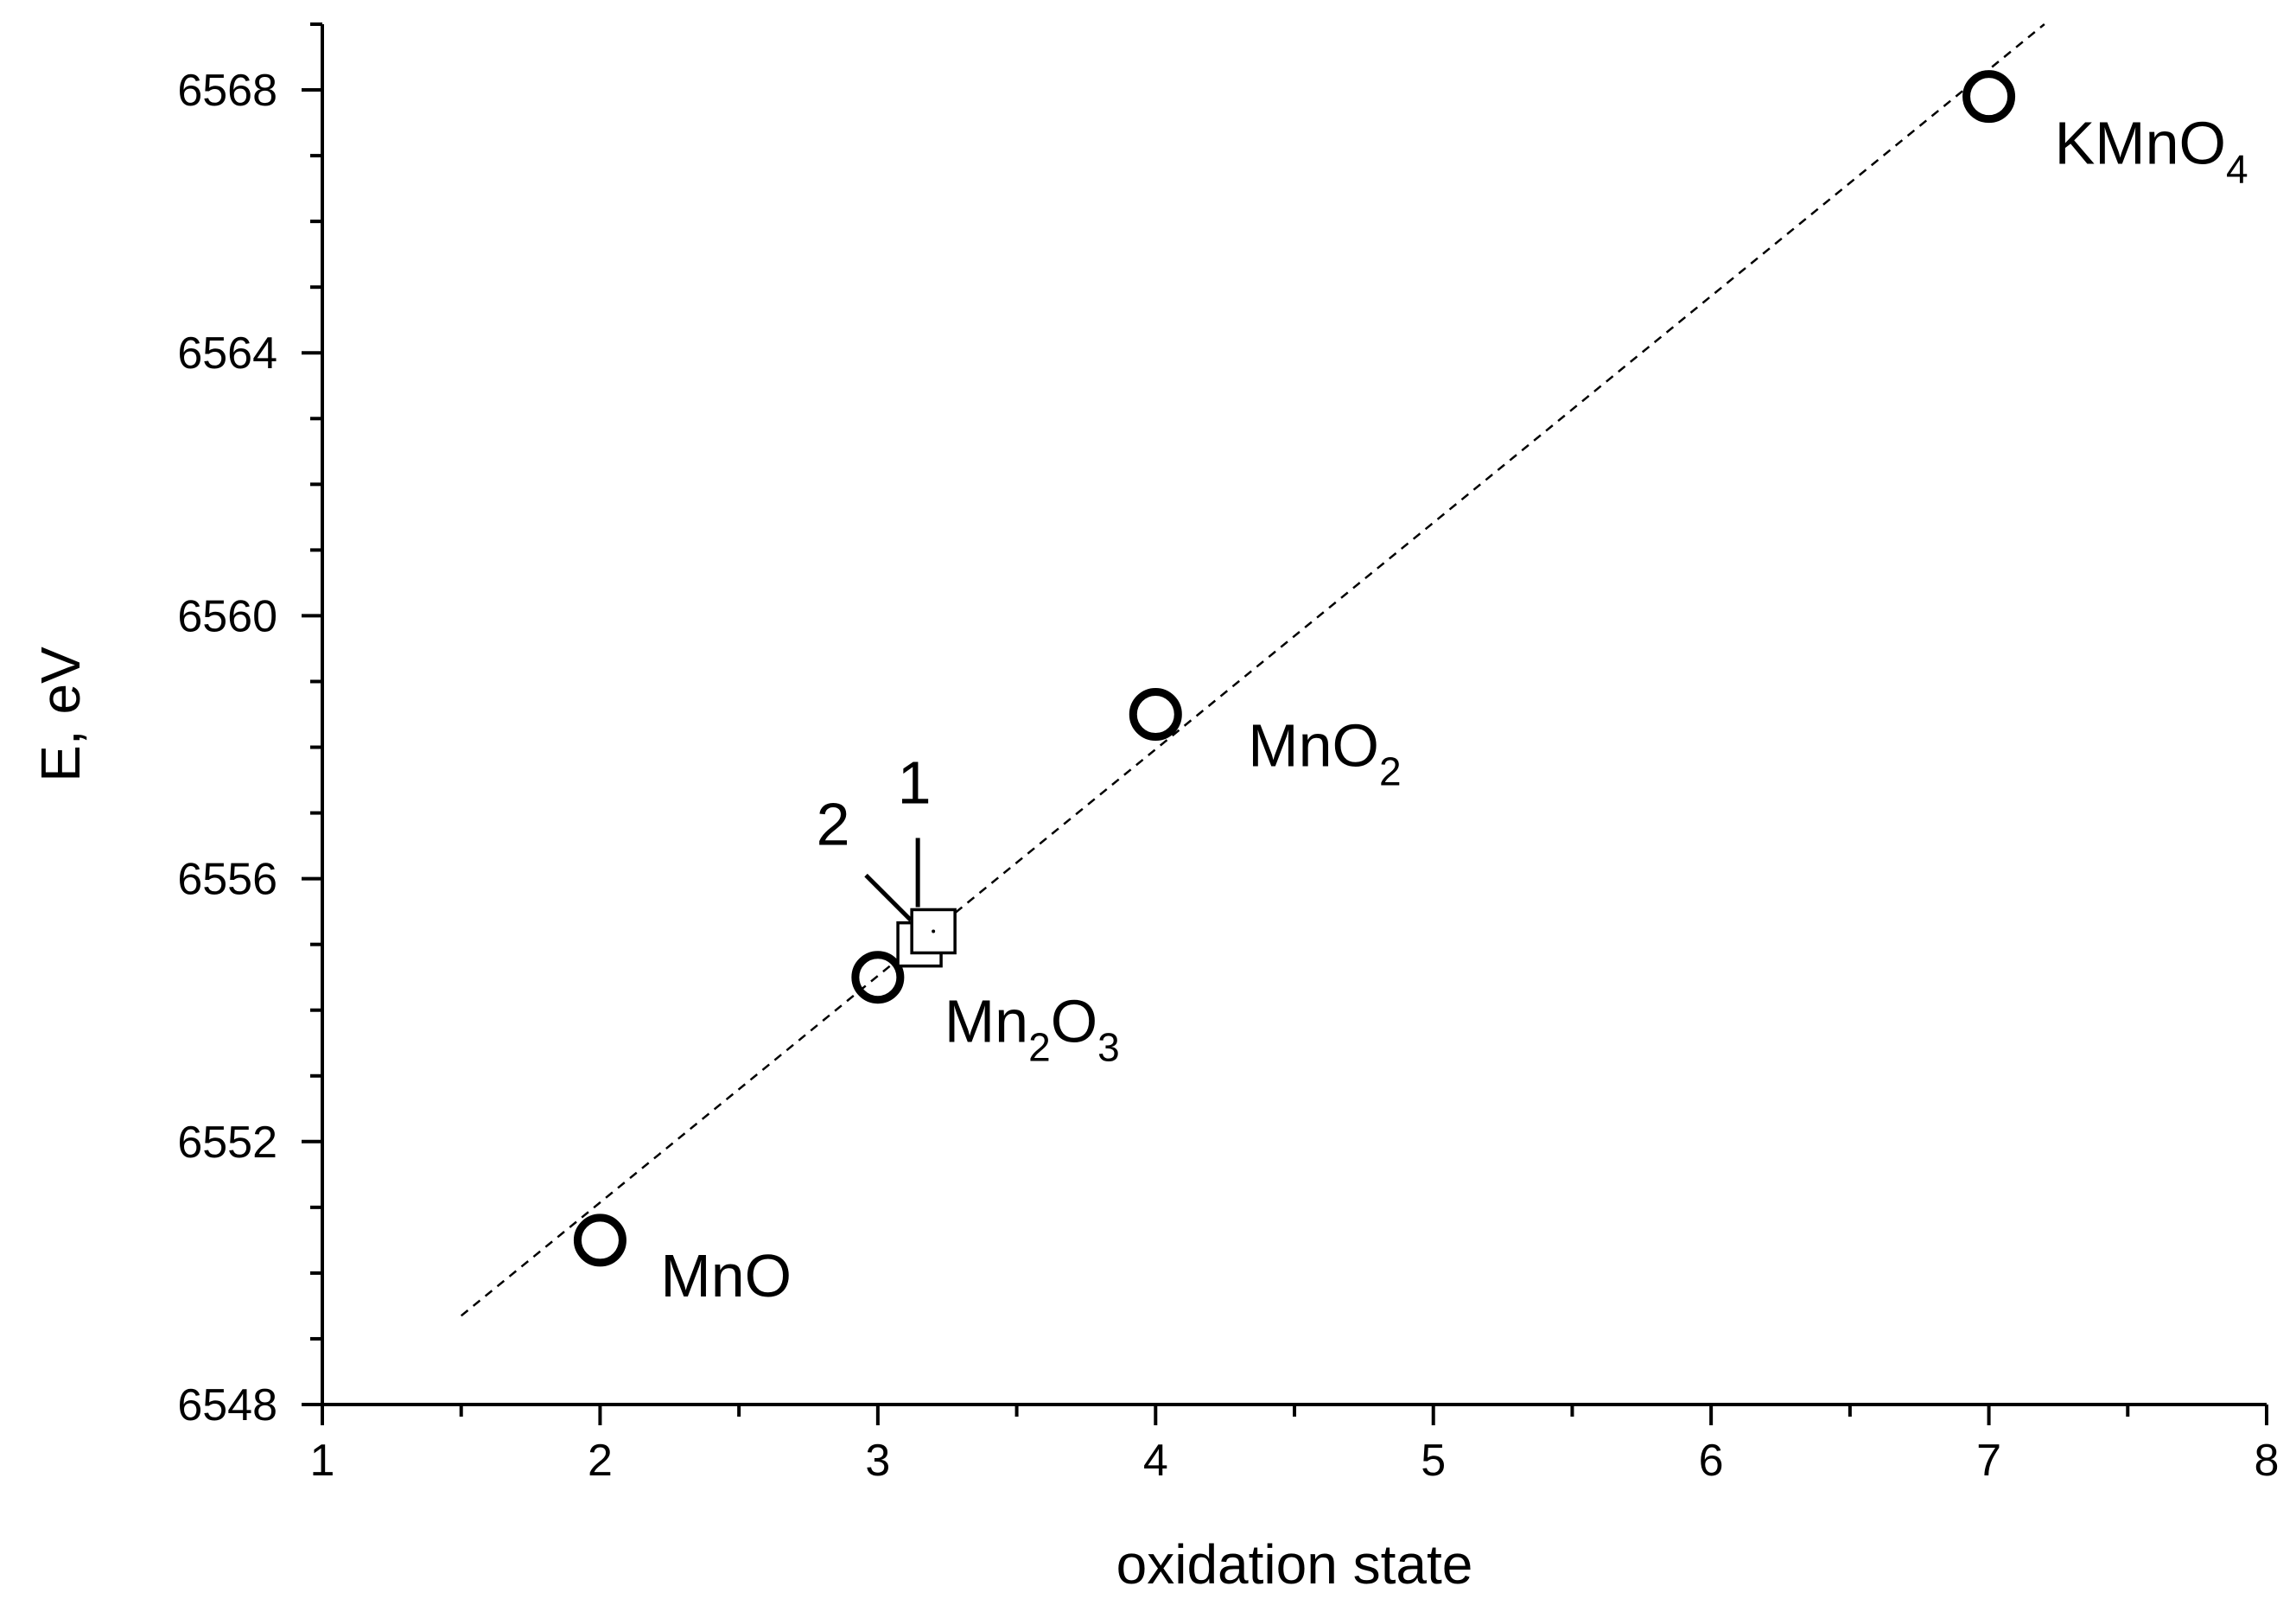 The height and width of the screenshot is (1599, 2296). I want to click on point-label-1-text: Mn, so click(986, 1022).